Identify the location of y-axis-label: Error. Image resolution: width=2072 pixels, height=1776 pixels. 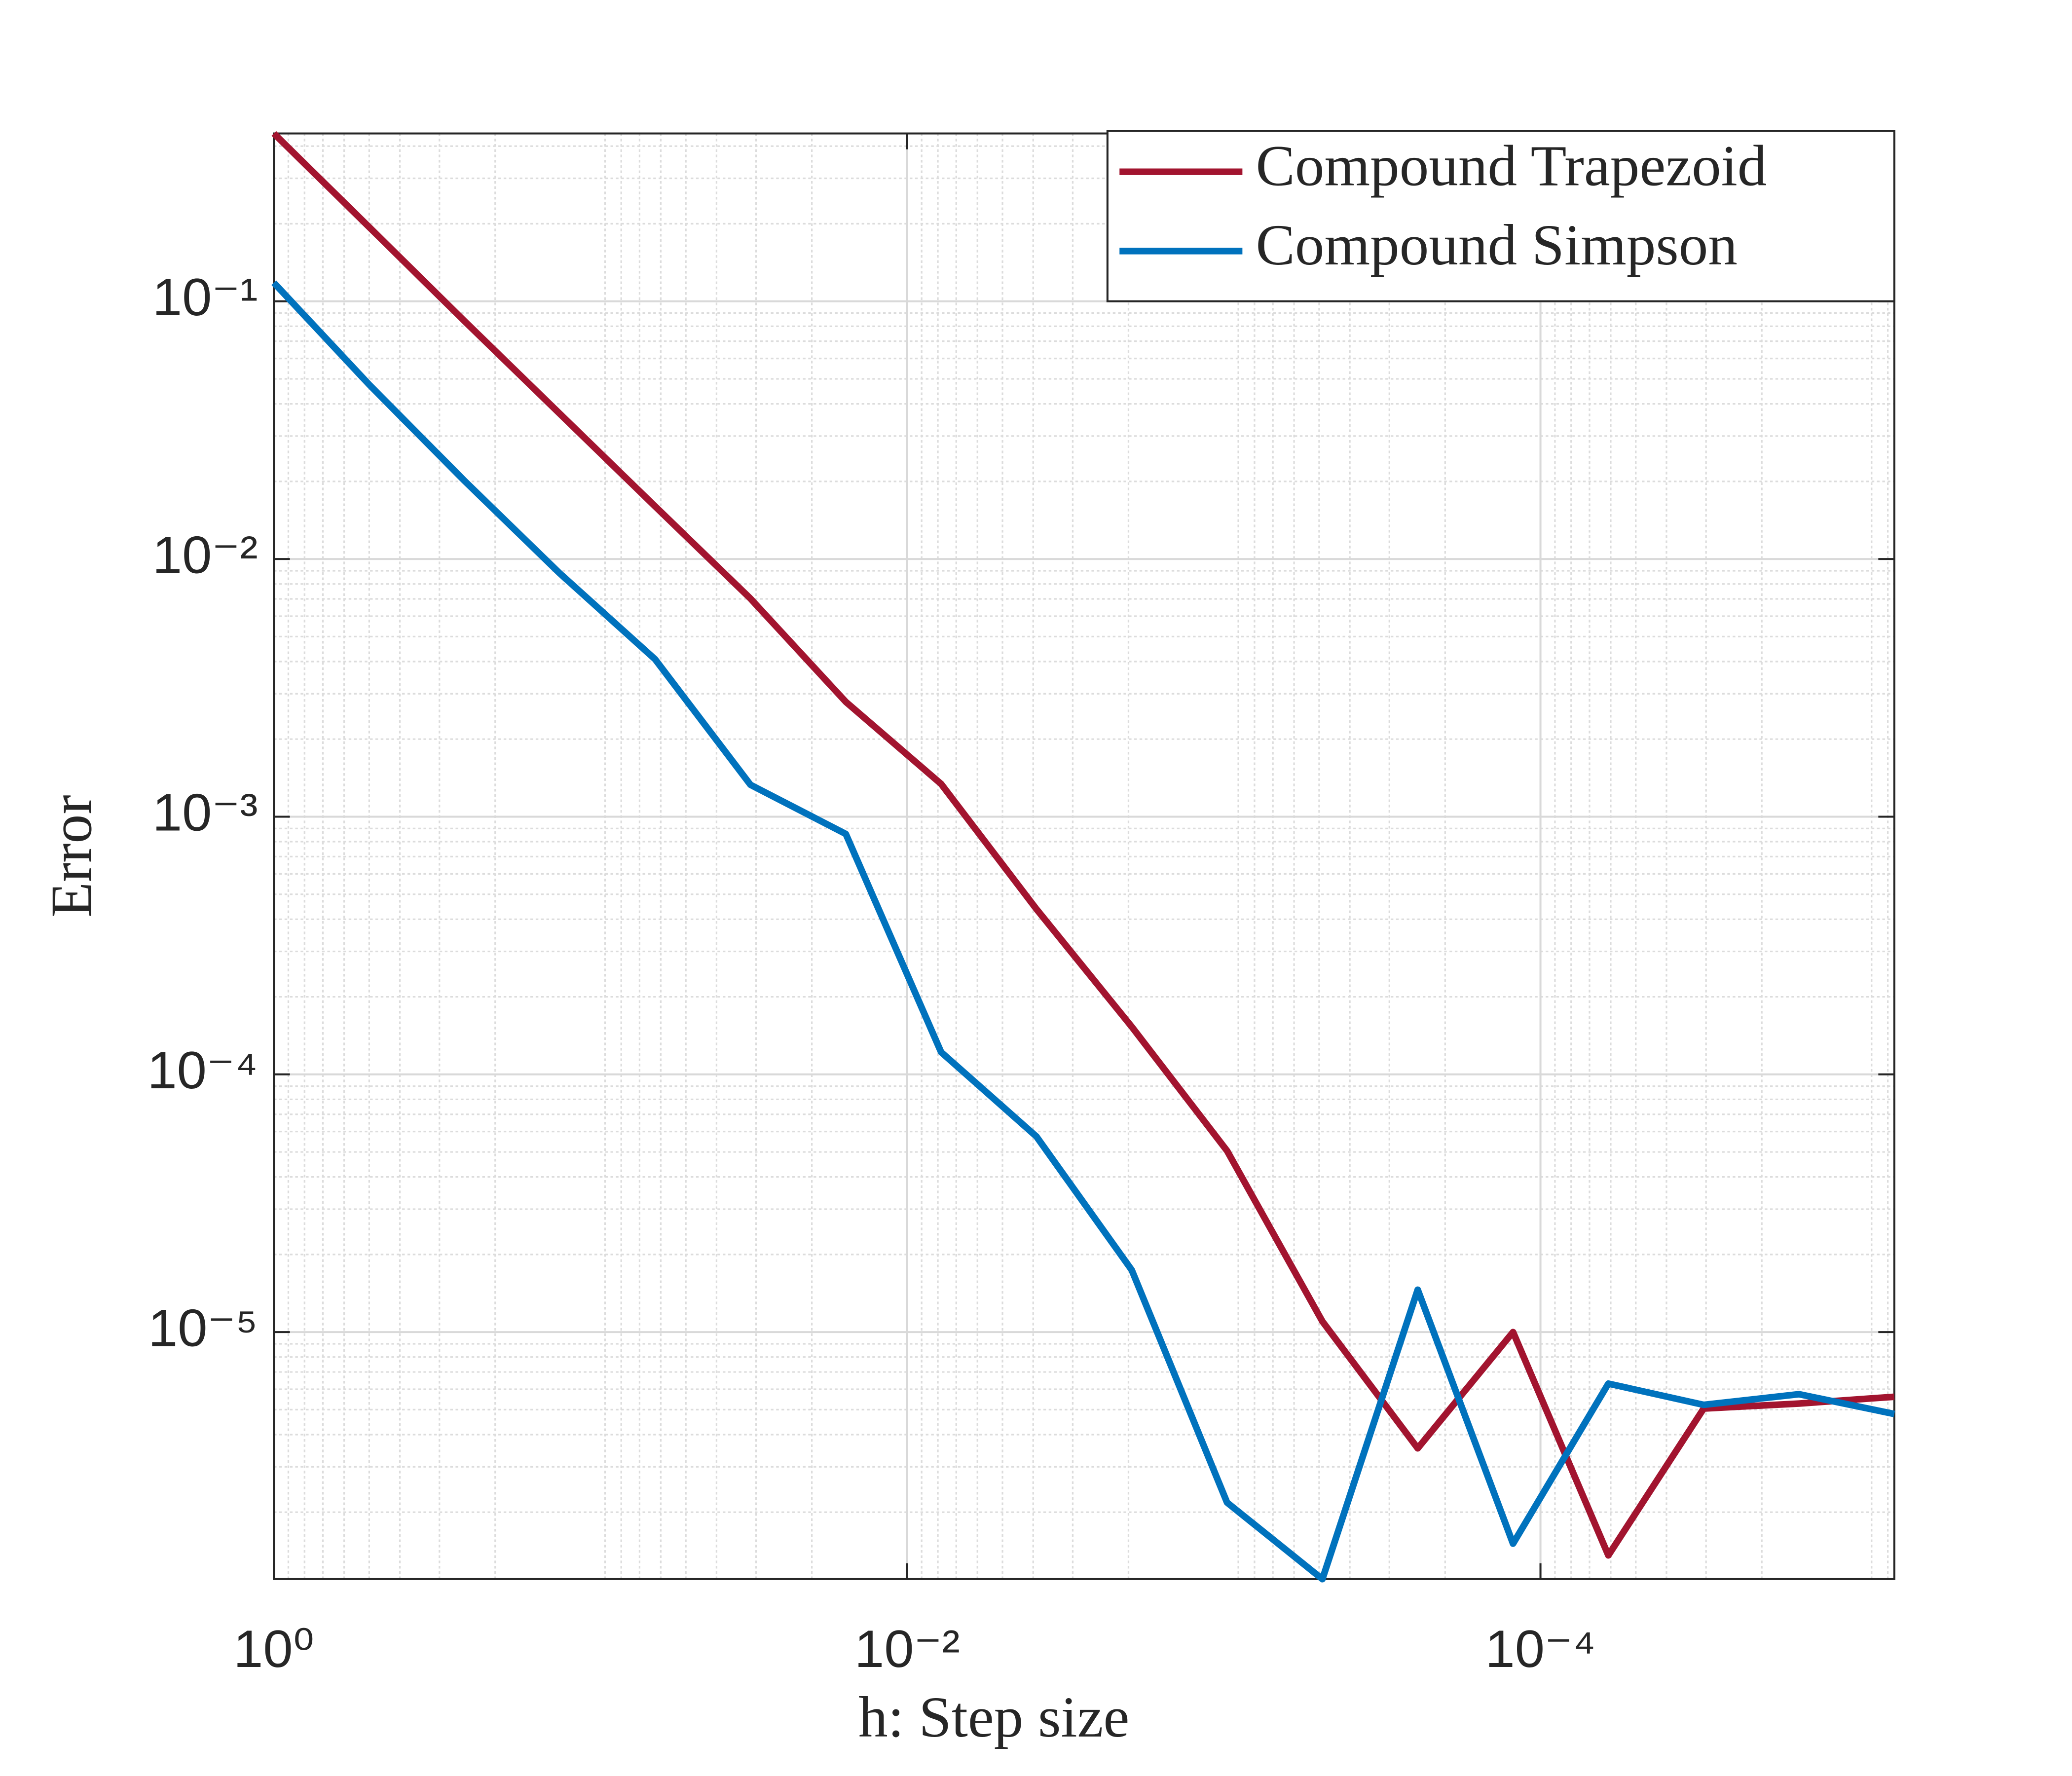
(71, 857).